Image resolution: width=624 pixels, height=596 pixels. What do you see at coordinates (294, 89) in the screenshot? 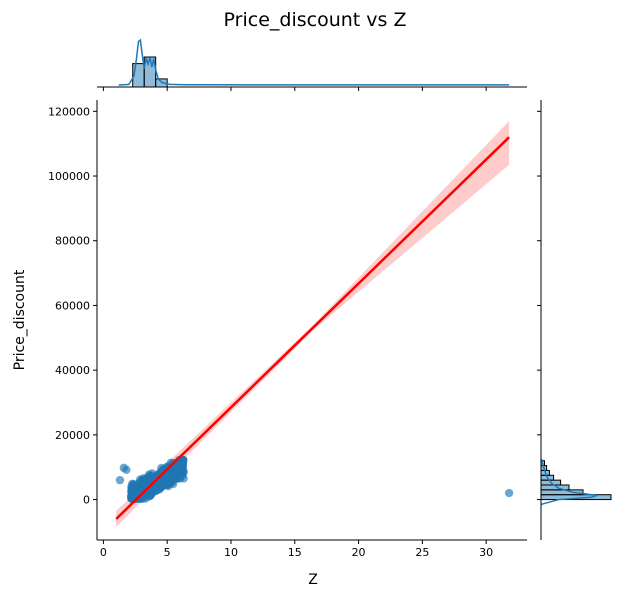
I see `marginal-x-ticks` at bounding box center [294, 89].